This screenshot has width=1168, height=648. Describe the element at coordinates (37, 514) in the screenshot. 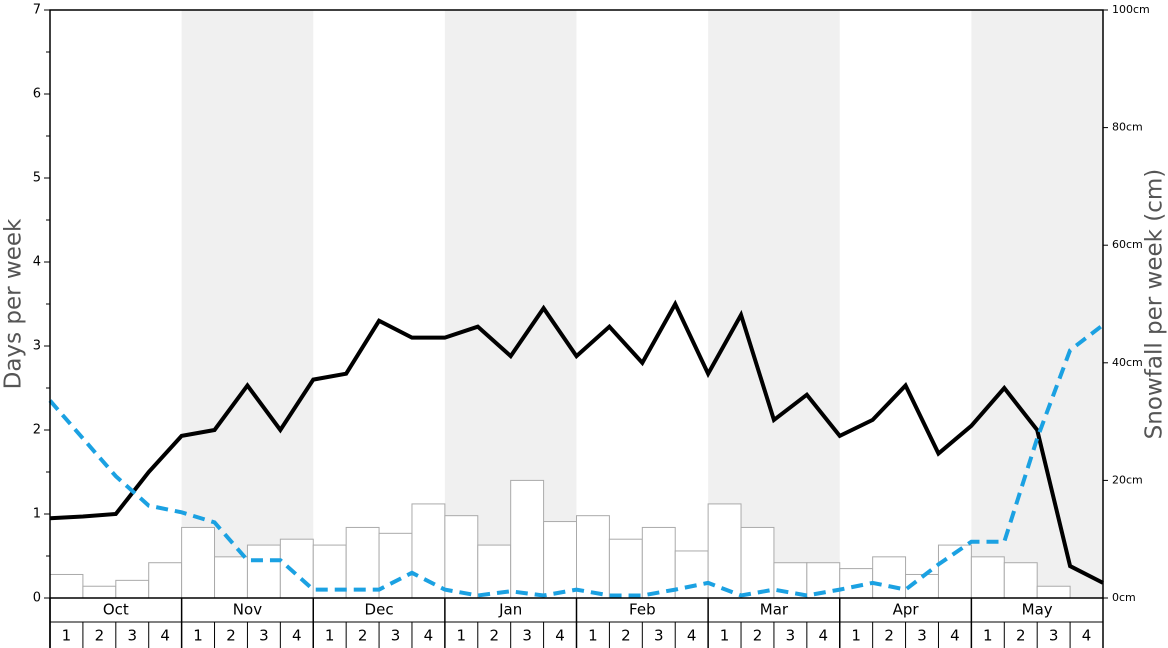

I see `y-tick-label: 1` at that location.